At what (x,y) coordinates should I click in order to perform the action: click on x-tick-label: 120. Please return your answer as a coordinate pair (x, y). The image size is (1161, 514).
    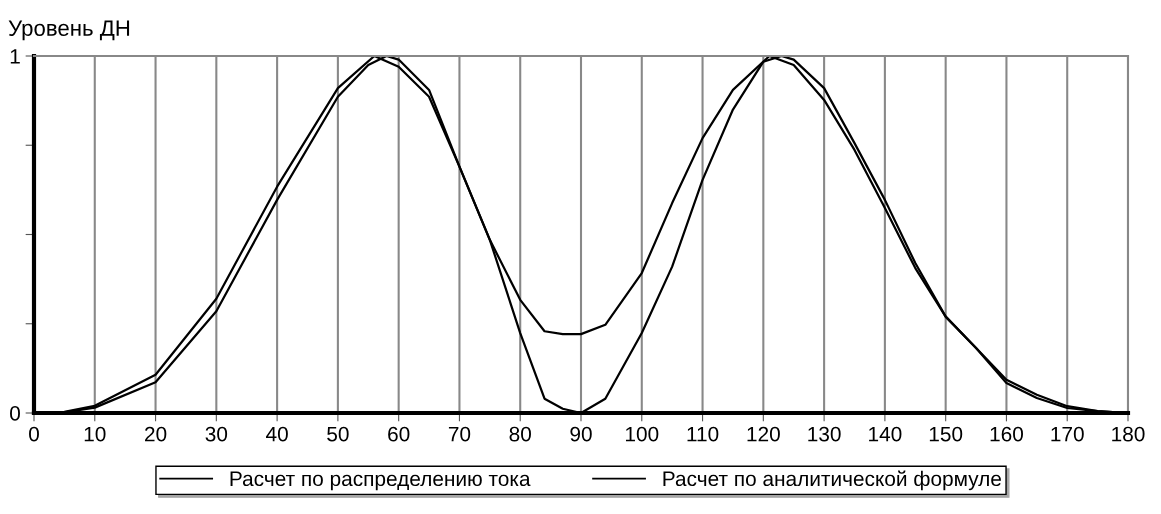
    Looking at the image, I should click on (763, 434).